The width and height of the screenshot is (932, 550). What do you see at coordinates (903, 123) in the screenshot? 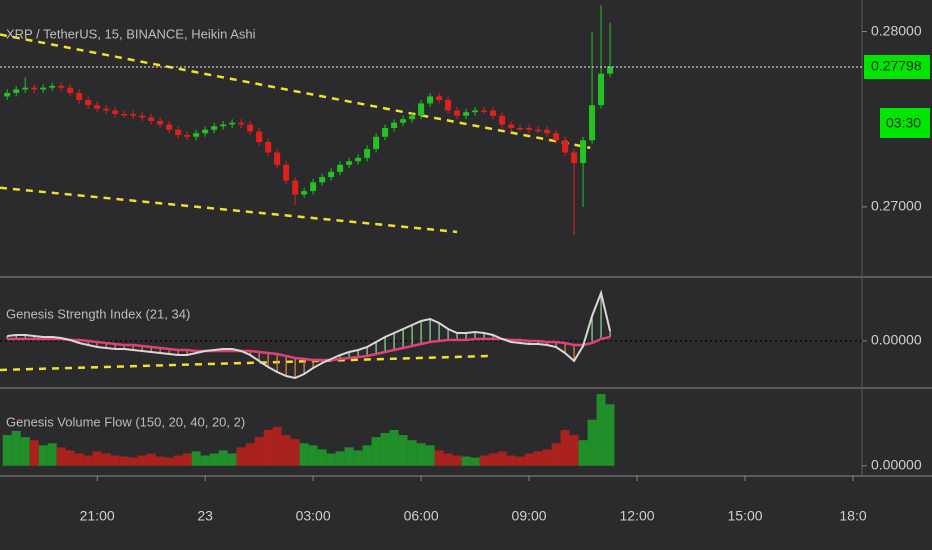
I see `countdown-label: 03:30` at bounding box center [903, 123].